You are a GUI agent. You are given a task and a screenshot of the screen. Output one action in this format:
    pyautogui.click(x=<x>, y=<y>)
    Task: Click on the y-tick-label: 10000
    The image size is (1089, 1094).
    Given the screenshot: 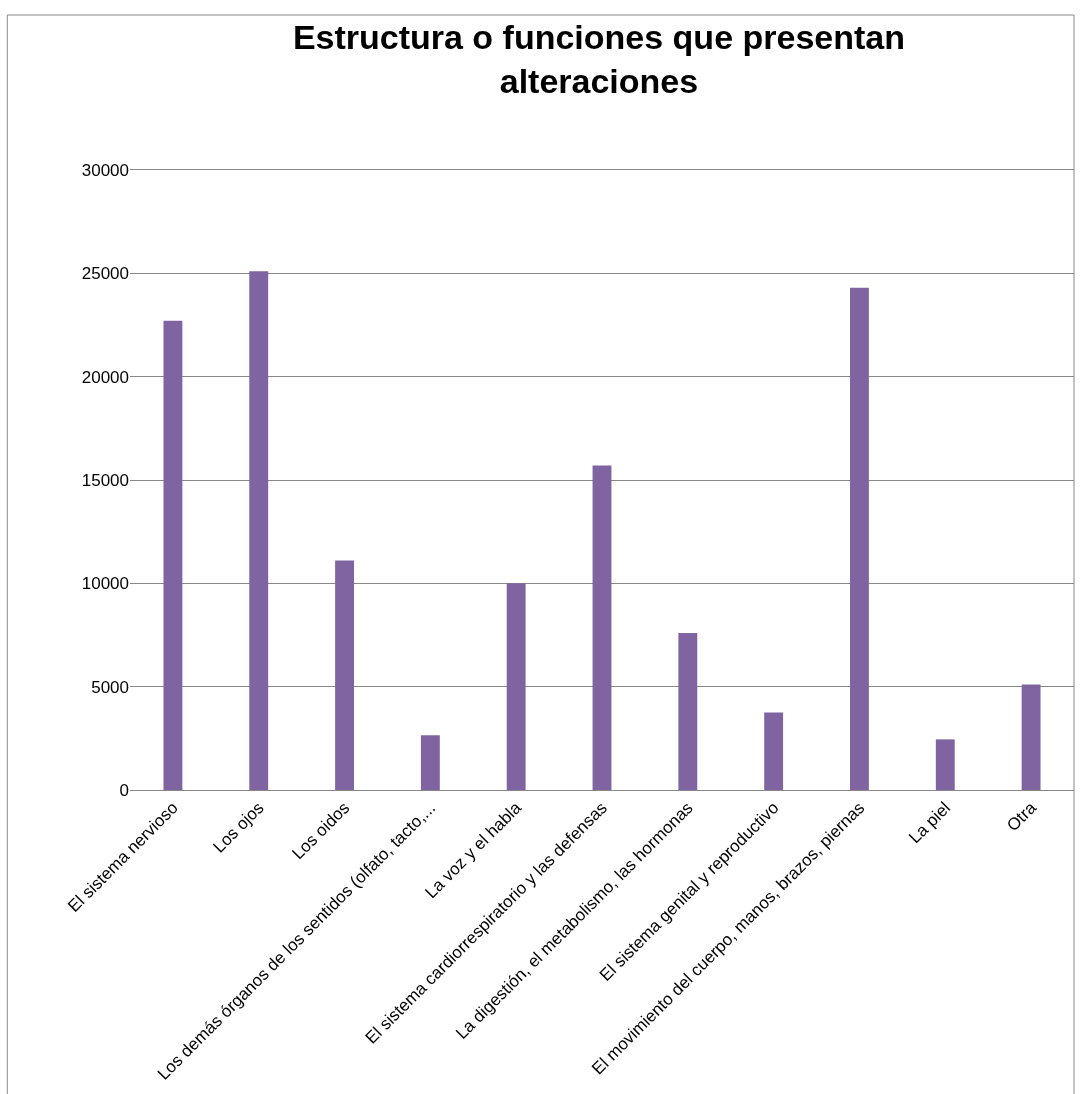 What is the action you would take?
    pyautogui.click(x=105, y=584)
    